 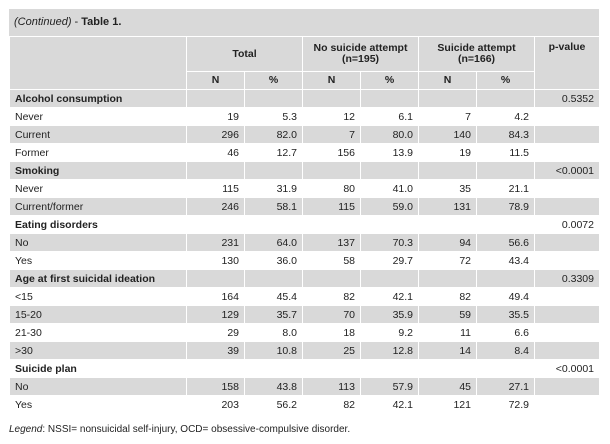 What do you see at coordinates (98, 314) in the screenshot?
I see `row-label: 15-20` at bounding box center [98, 314].